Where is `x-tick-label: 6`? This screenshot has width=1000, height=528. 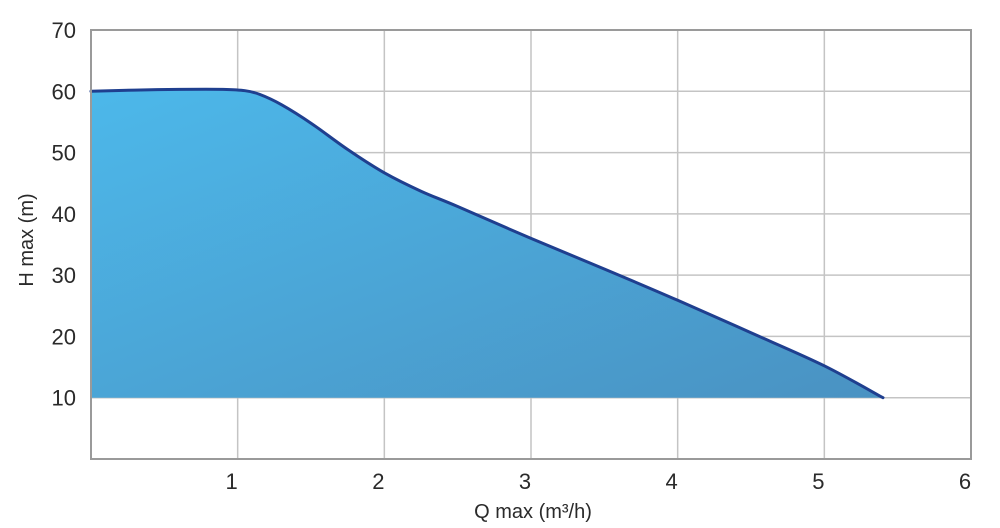 x-tick-label: 6 is located at coordinates (965, 481).